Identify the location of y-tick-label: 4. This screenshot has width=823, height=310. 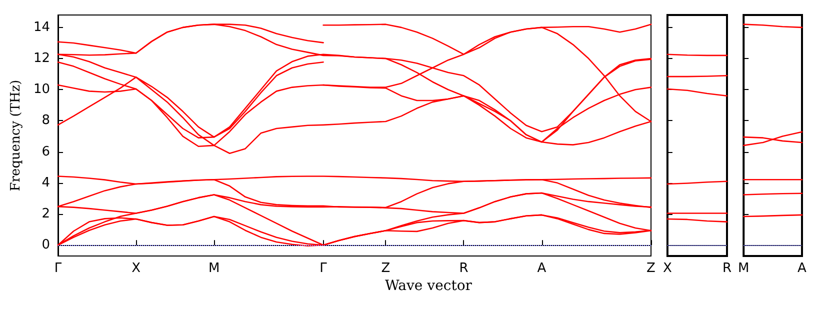
(46, 182).